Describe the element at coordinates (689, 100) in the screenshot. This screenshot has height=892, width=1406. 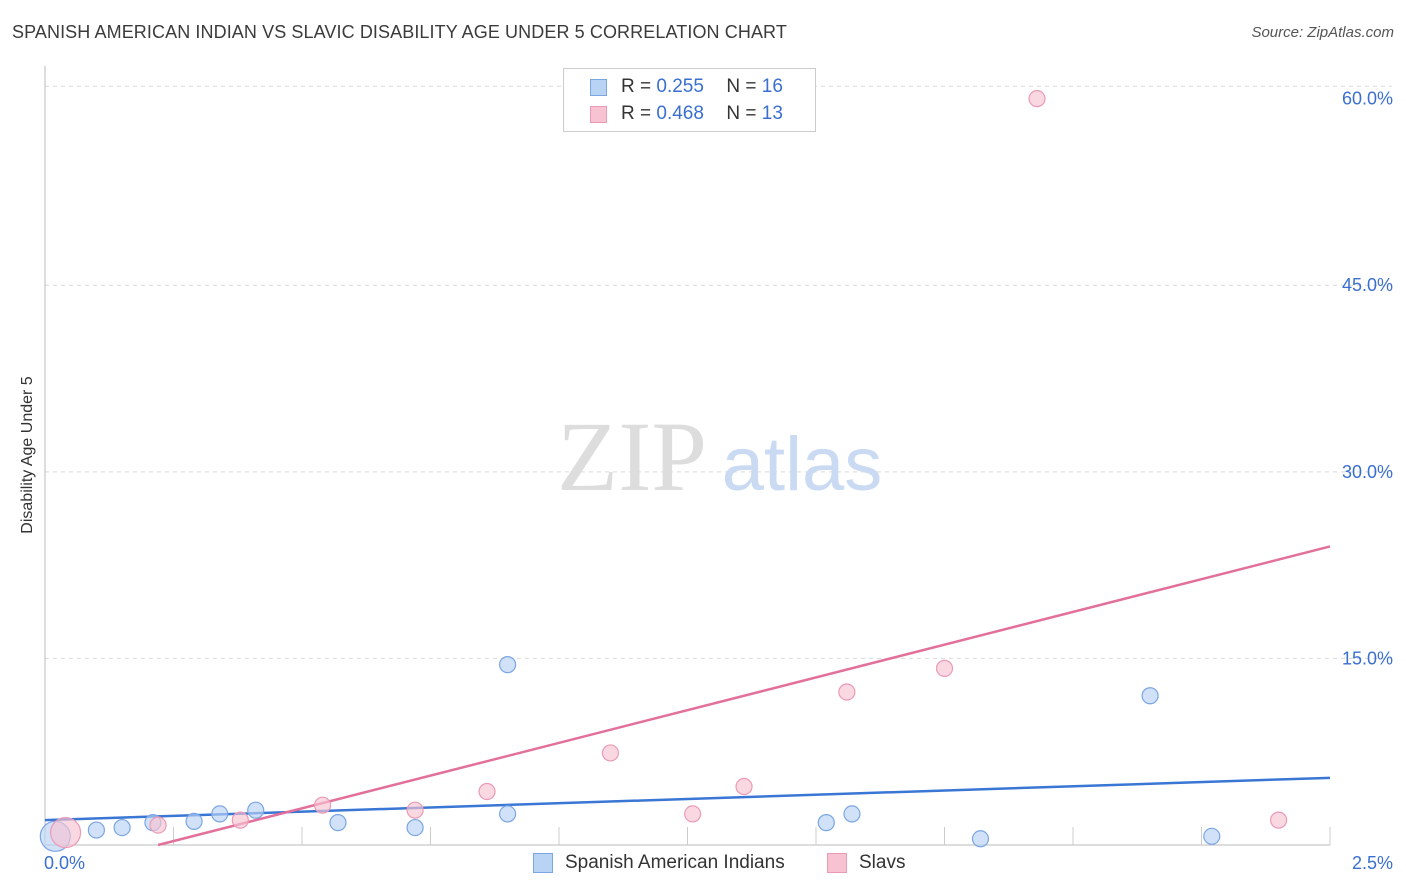
I see `stats-legend: R = 0.255 N = 16 R = 0.468 N = 13` at that location.